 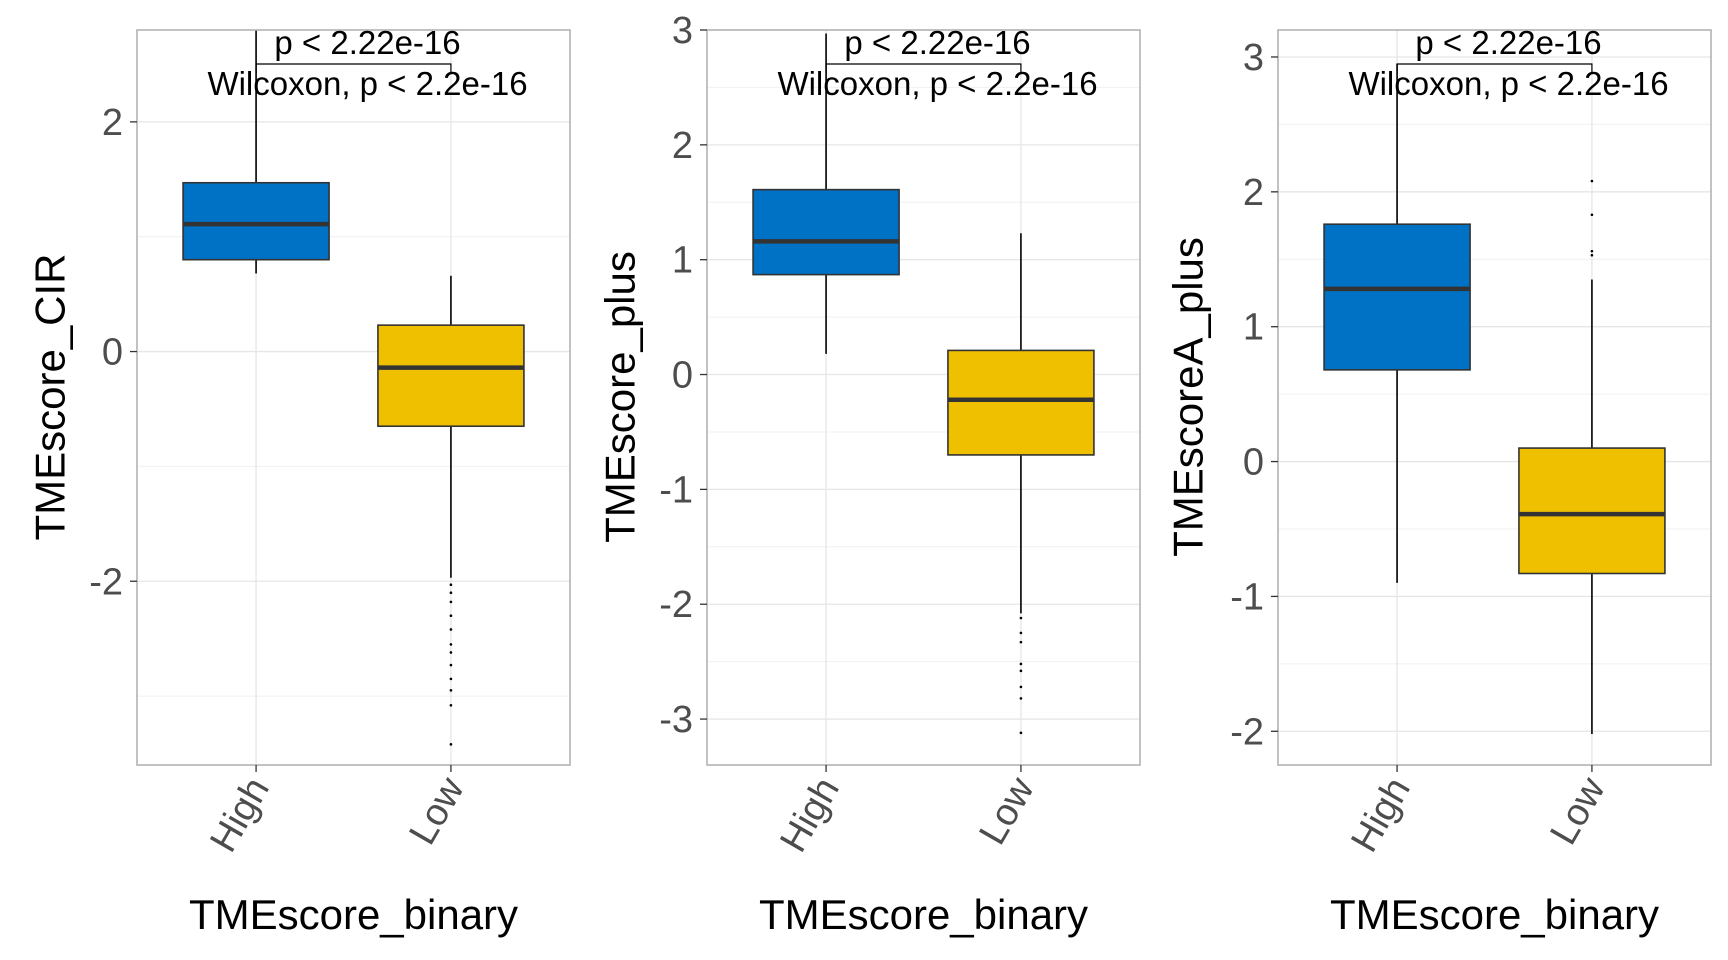 What do you see at coordinates (1188, 397) in the screenshot?
I see `y-axis-title: TMEscoreA_plus` at bounding box center [1188, 397].